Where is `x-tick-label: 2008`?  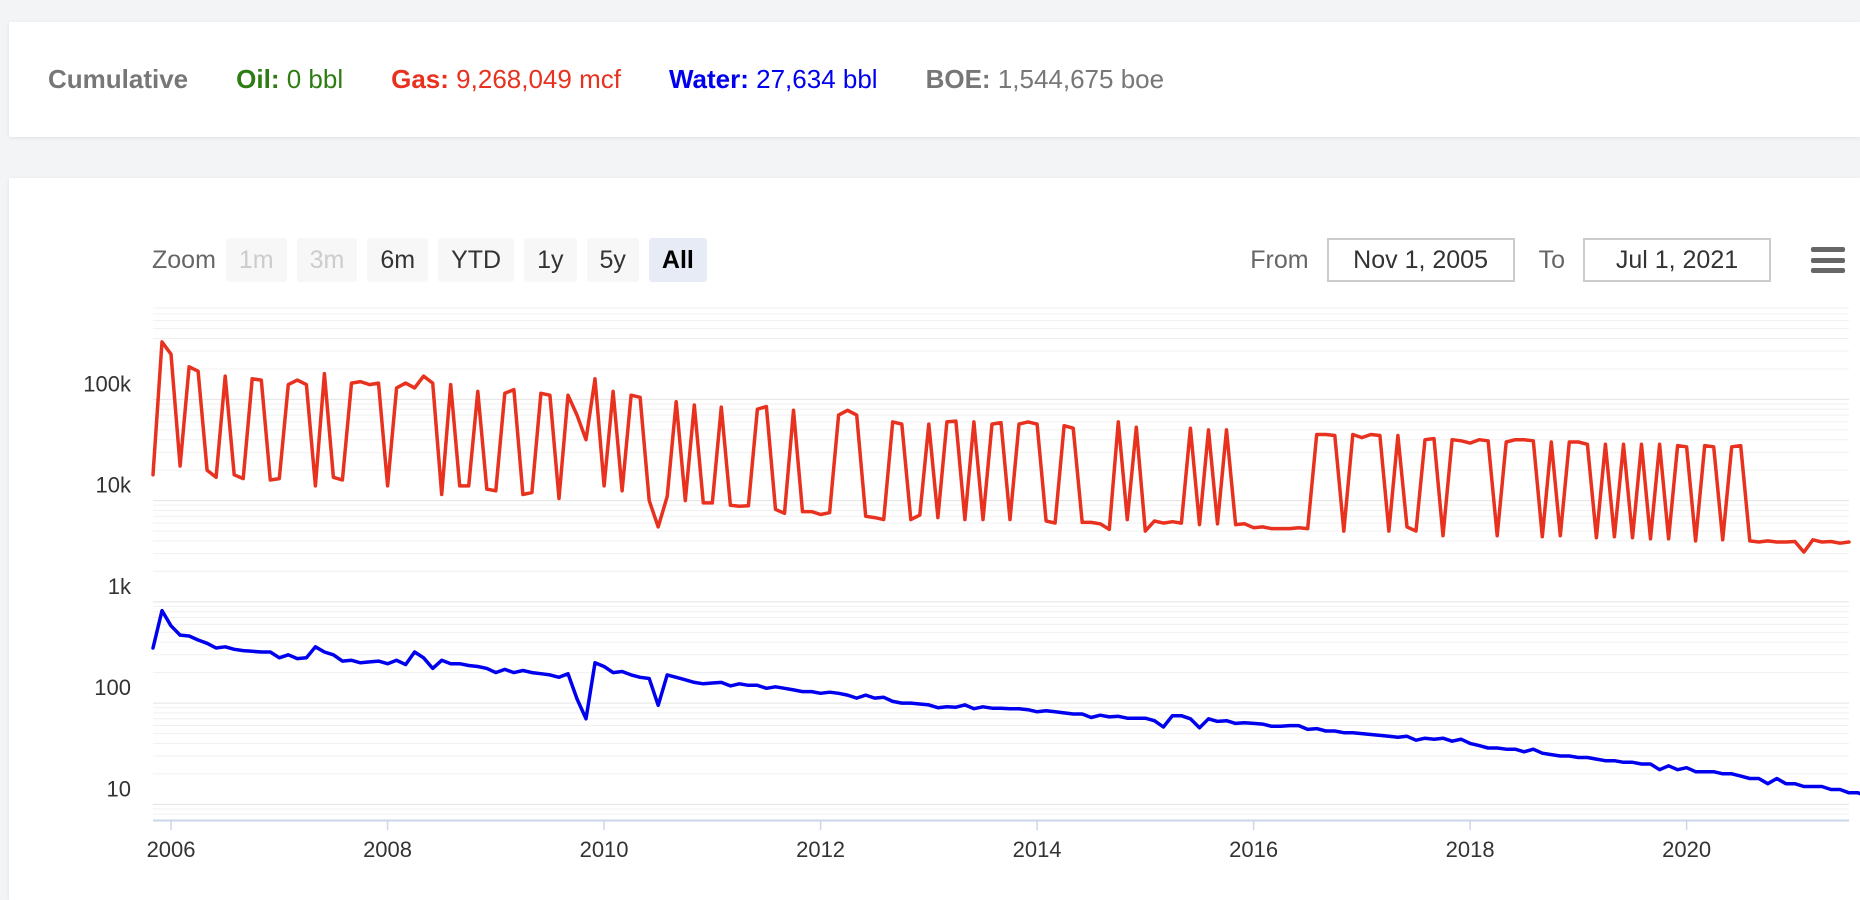
x-tick-label: 2008 is located at coordinates (387, 849).